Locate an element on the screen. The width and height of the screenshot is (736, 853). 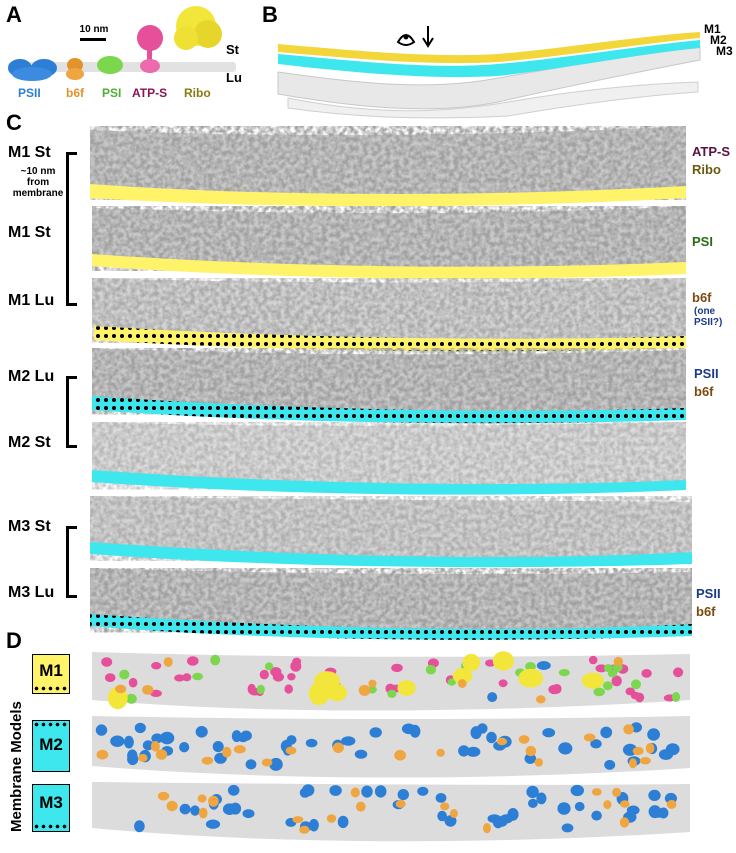
protein-label-b6f: b6f is located at coordinates (75, 93).